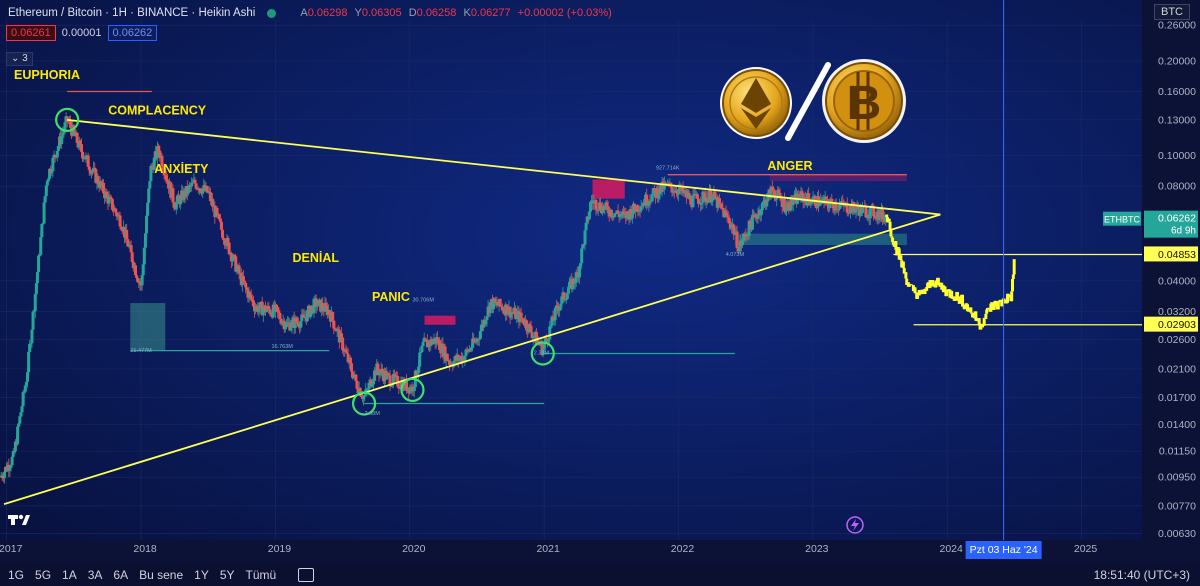 The height and width of the screenshot is (586, 1200). What do you see at coordinates (564, 13) in the screenshot?
I see `ohlc-change: +0.00002 (+0.03%)` at bounding box center [564, 13].